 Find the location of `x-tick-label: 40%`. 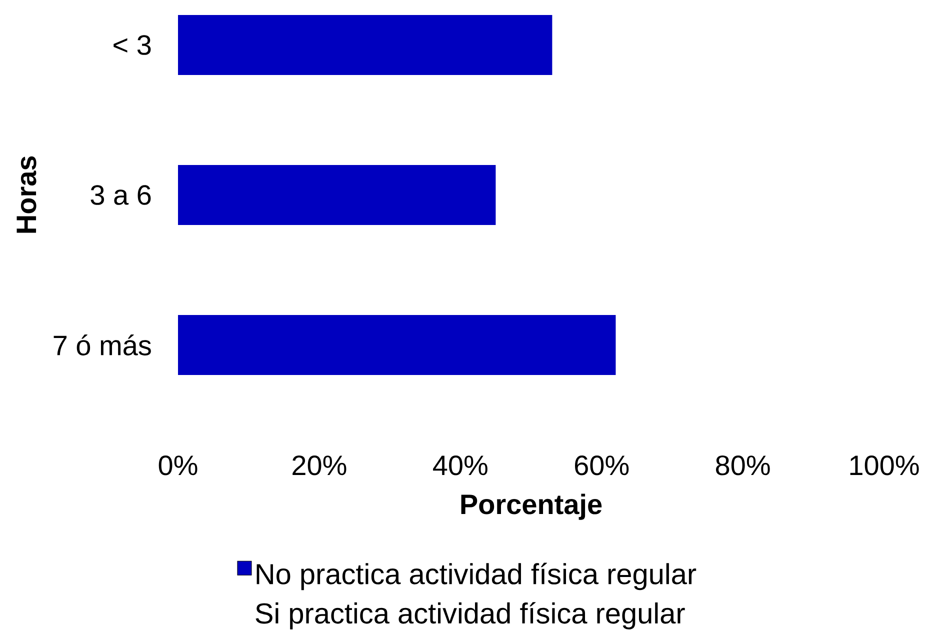

x-tick-label: 40% is located at coordinates (460, 465).